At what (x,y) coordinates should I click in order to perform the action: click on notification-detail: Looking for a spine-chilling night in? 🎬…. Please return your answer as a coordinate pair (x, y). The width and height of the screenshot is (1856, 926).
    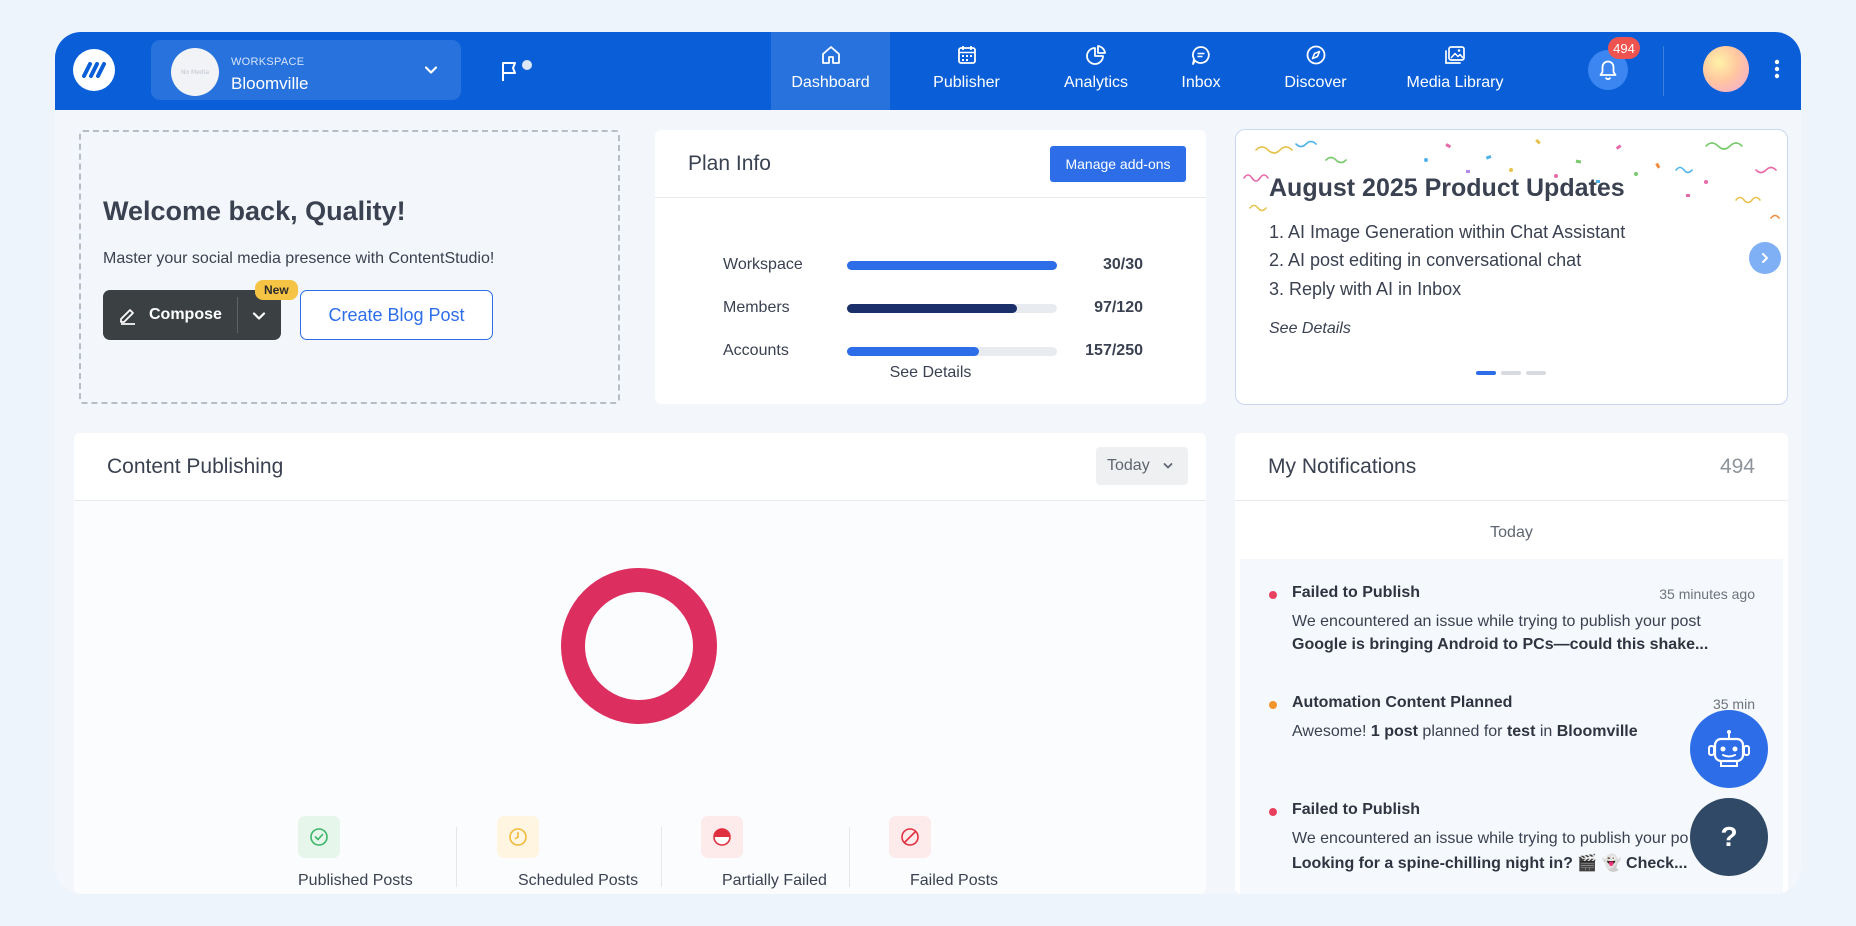
    Looking at the image, I should click on (1490, 863).